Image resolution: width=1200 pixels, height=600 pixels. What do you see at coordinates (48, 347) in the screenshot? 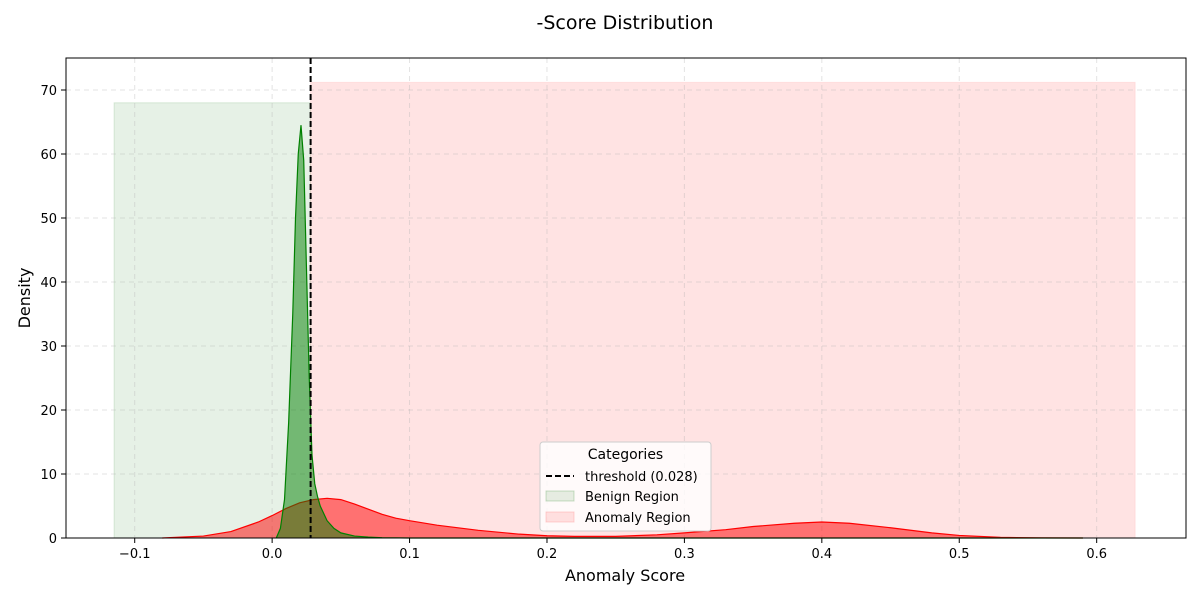
I see `y-tick-label: 30` at bounding box center [48, 347].